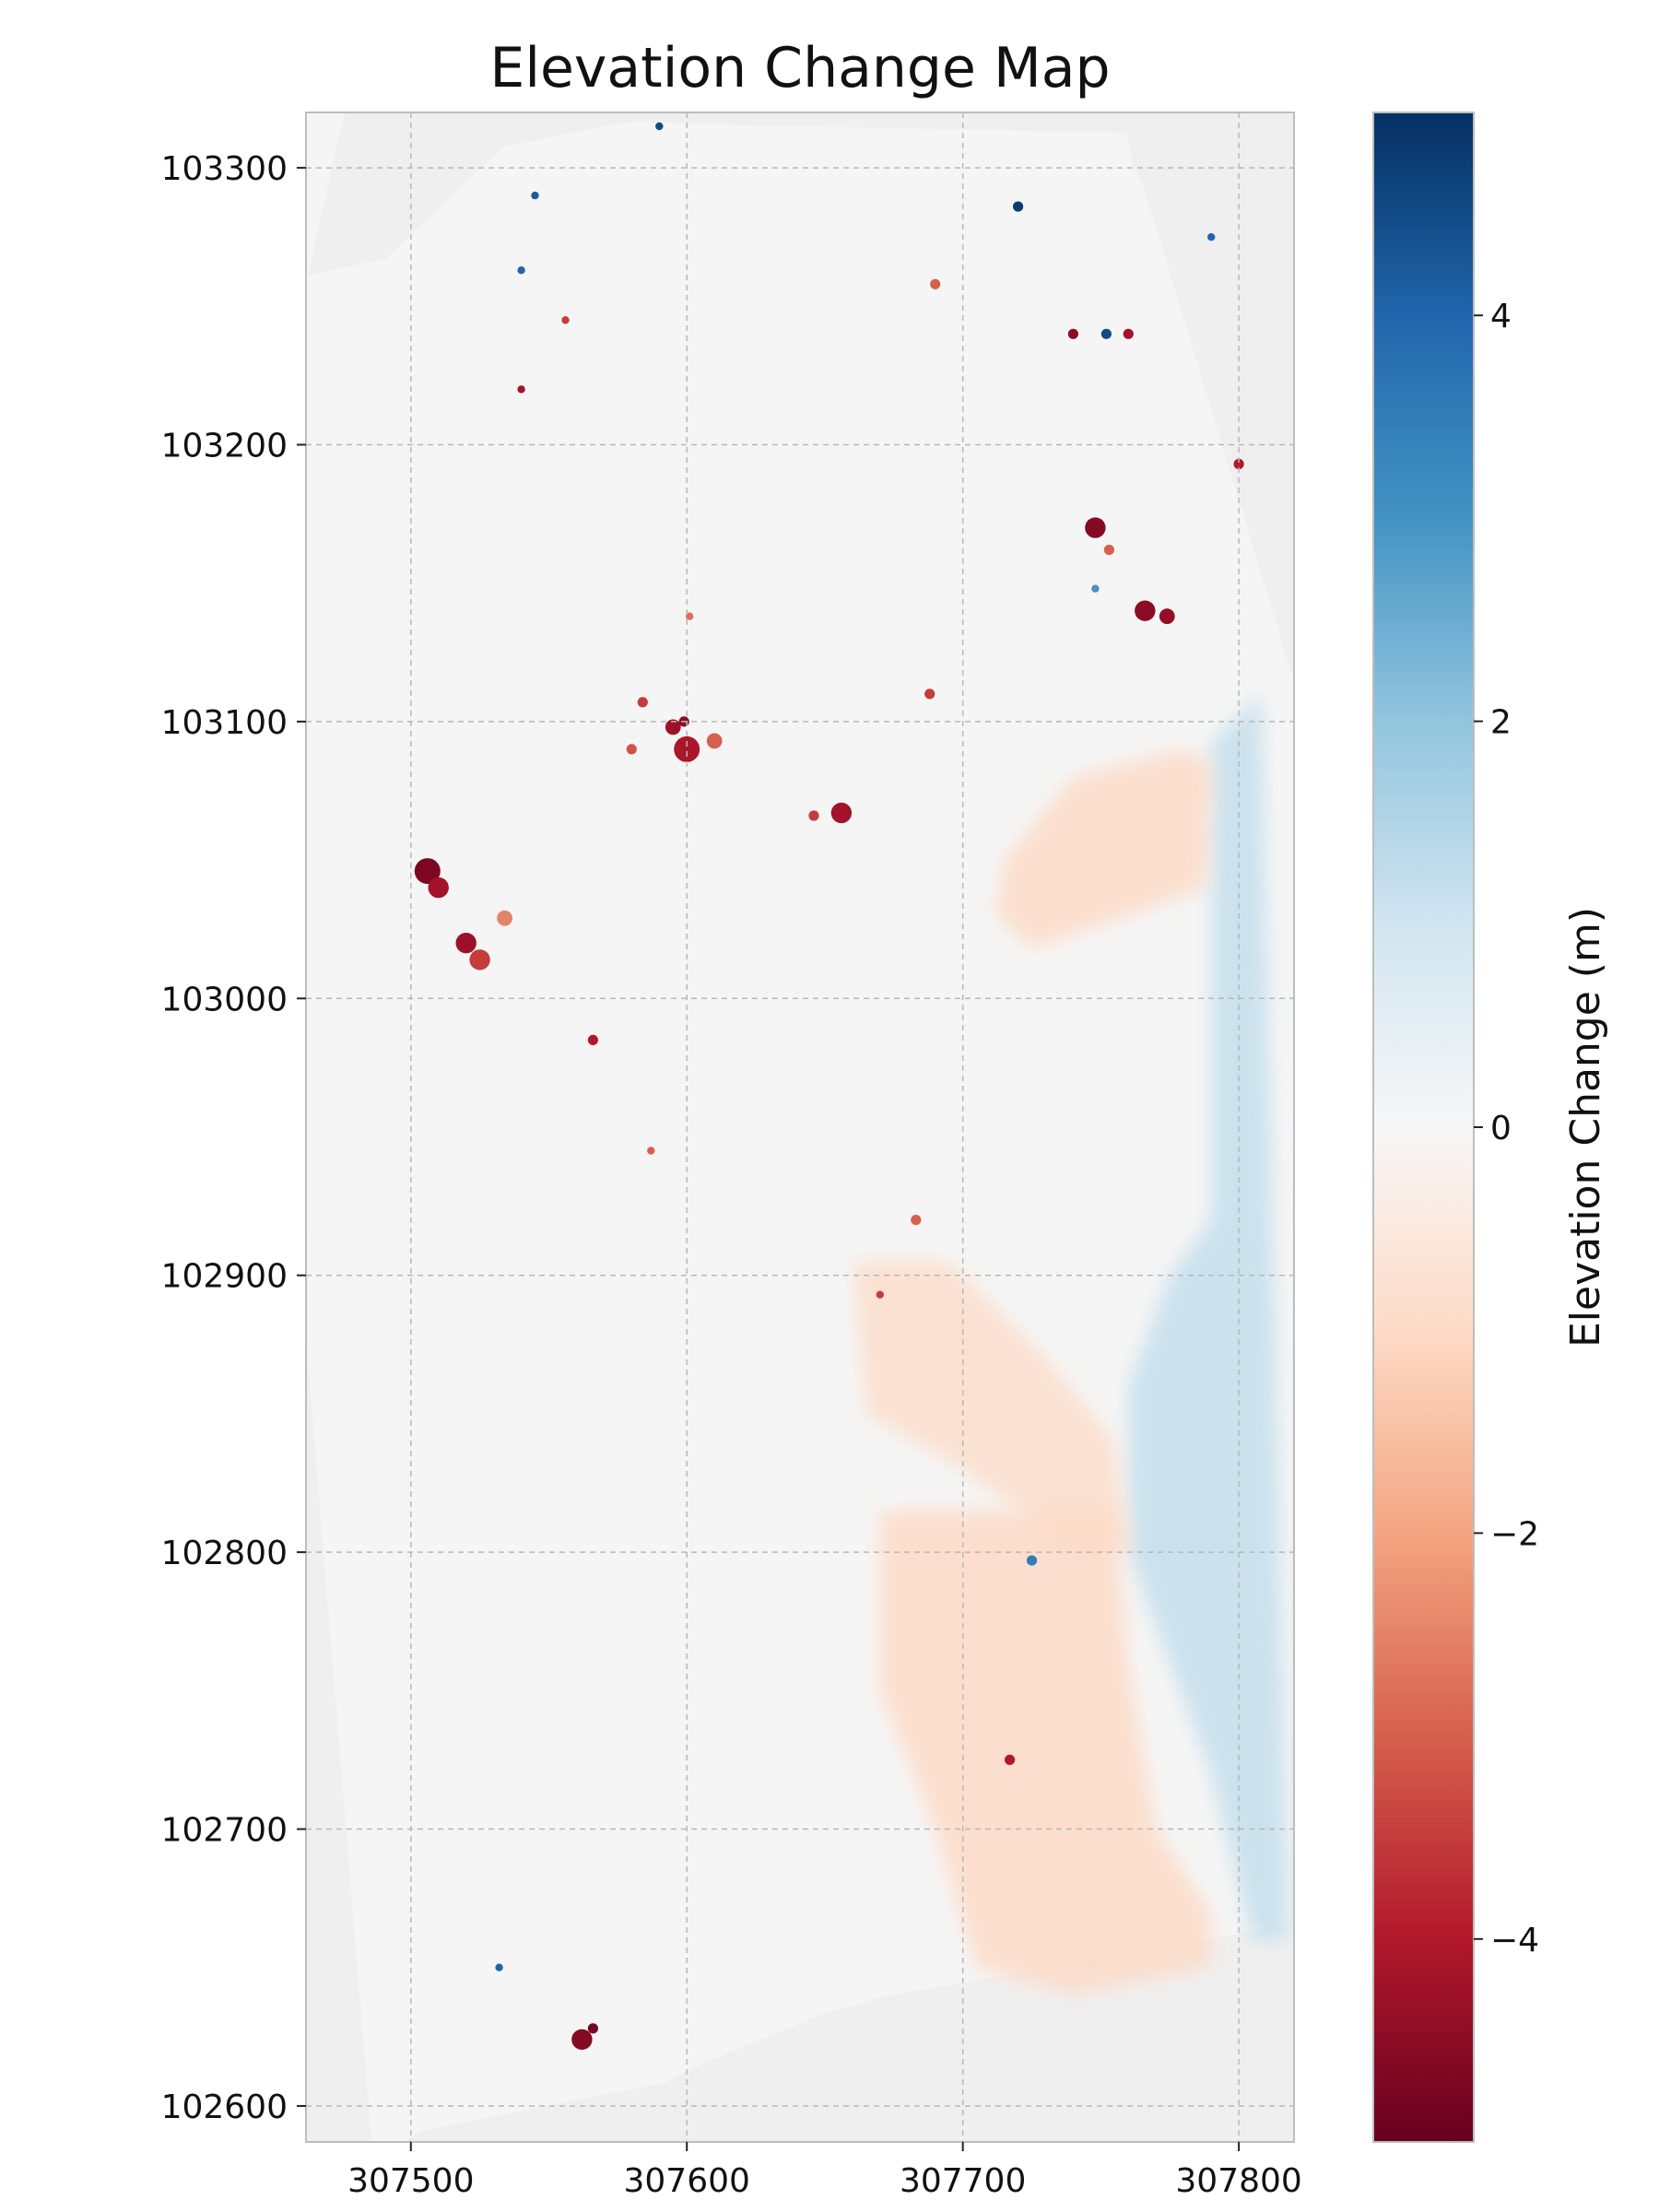 Image resolution: width=1659 pixels, height=2212 pixels. What do you see at coordinates (1501, 1128) in the screenshot?
I see `colorbar-tick-label-2: 0` at bounding box center [1501, 1128].